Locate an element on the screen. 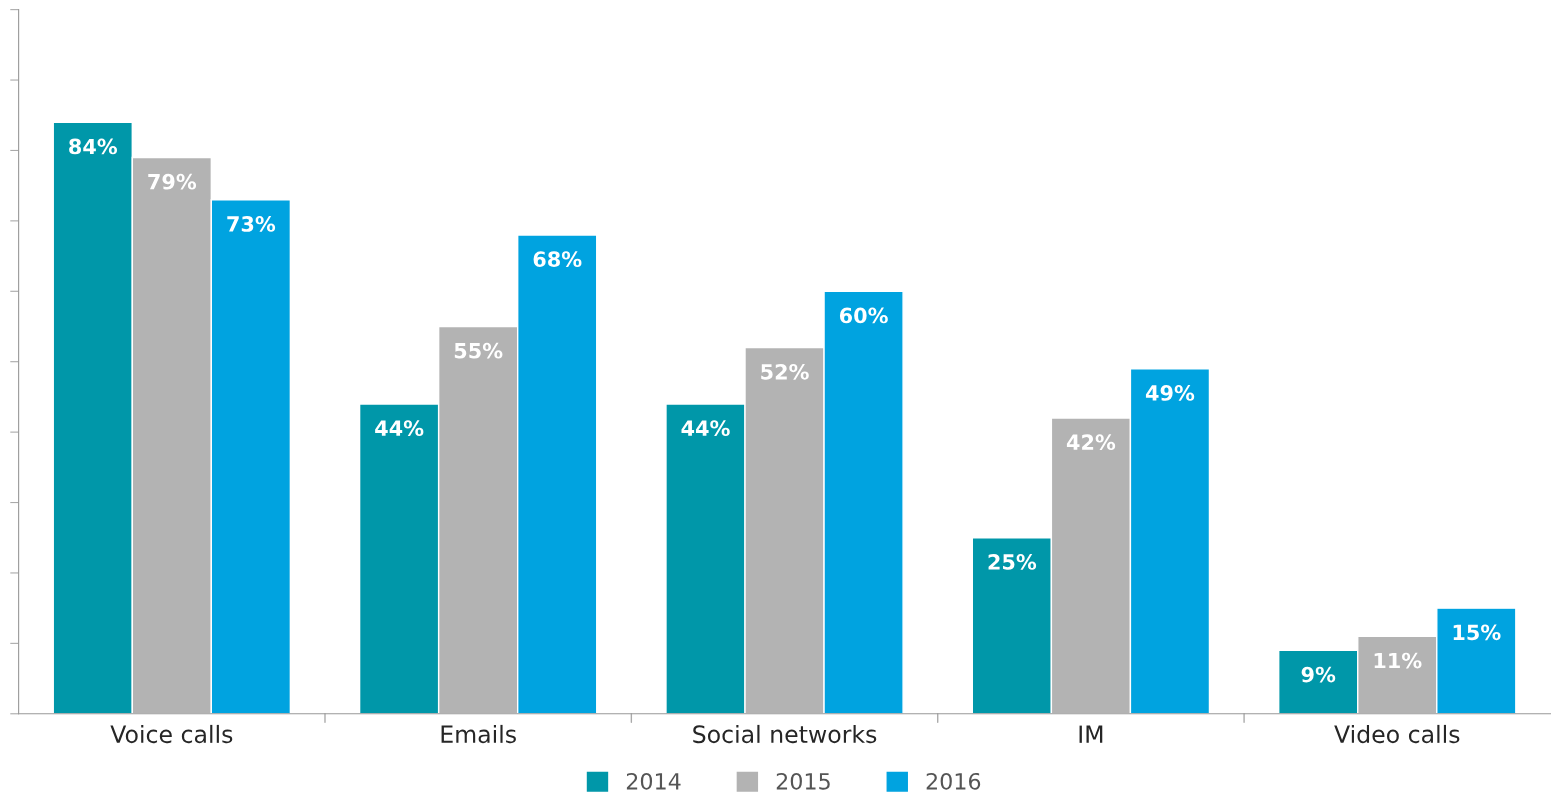  data-label: 60% is located at coordinates (863, 315).